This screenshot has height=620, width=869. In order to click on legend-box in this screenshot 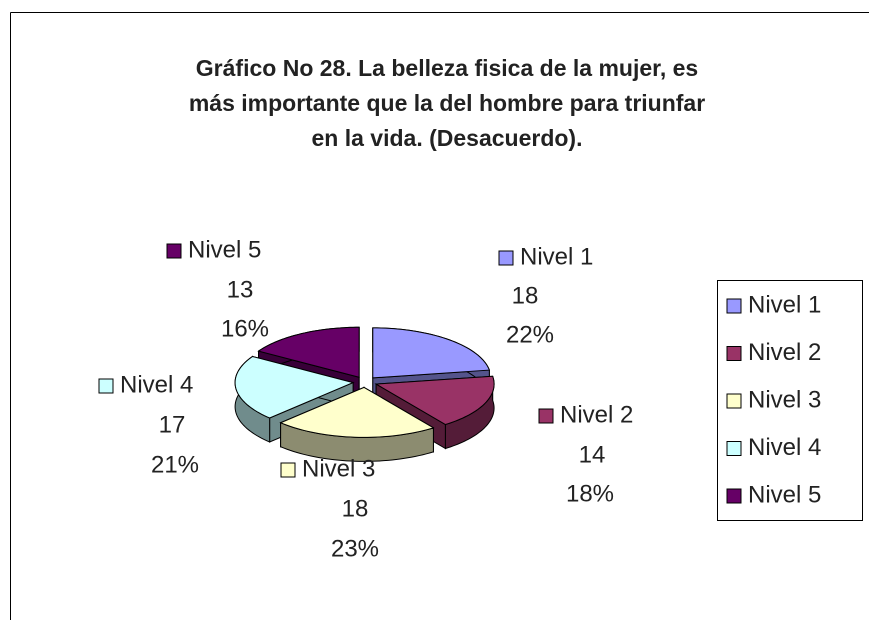, I will do `click(790, 400)`.